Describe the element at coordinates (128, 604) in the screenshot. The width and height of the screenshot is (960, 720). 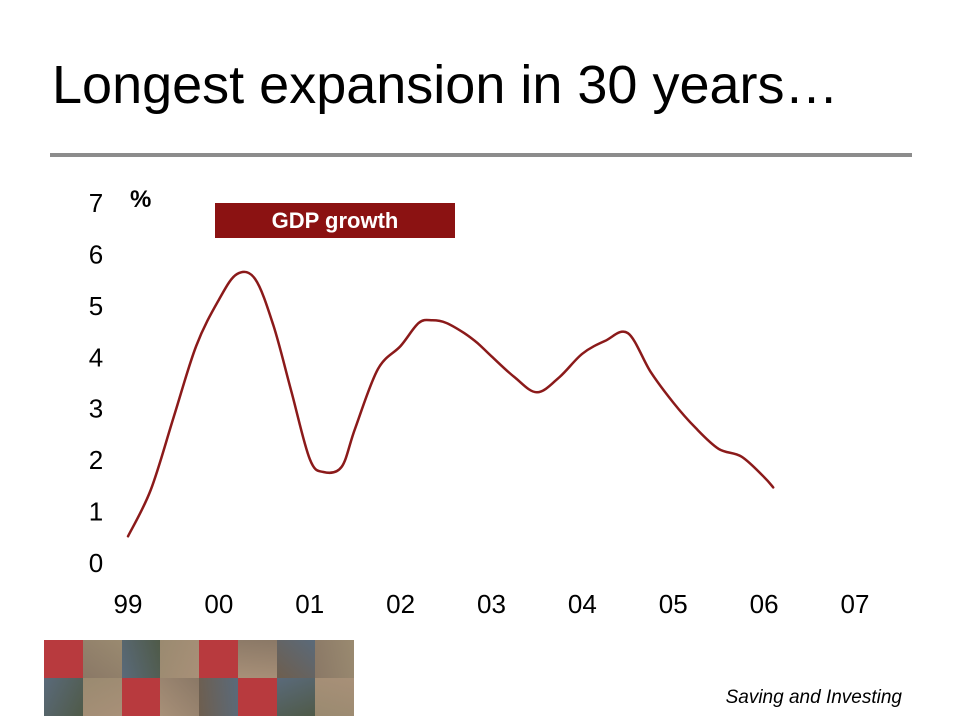
I see `x-tick-label: 99` at that location.